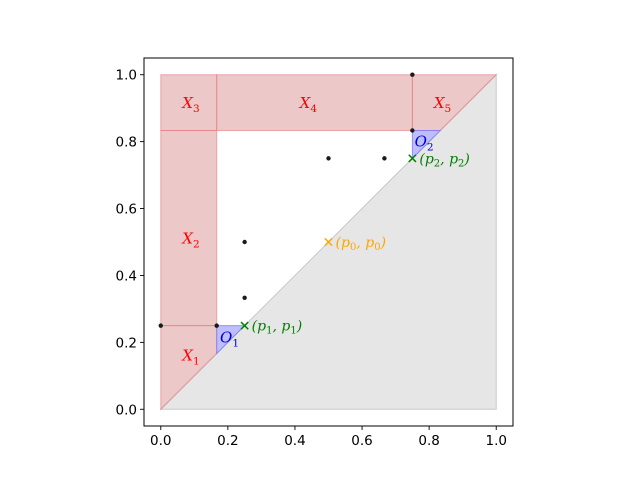 Image resolution: width=640 pixels, height=480 pixels. I want to click on x-tick-label: 1.0, so click(495, 441).